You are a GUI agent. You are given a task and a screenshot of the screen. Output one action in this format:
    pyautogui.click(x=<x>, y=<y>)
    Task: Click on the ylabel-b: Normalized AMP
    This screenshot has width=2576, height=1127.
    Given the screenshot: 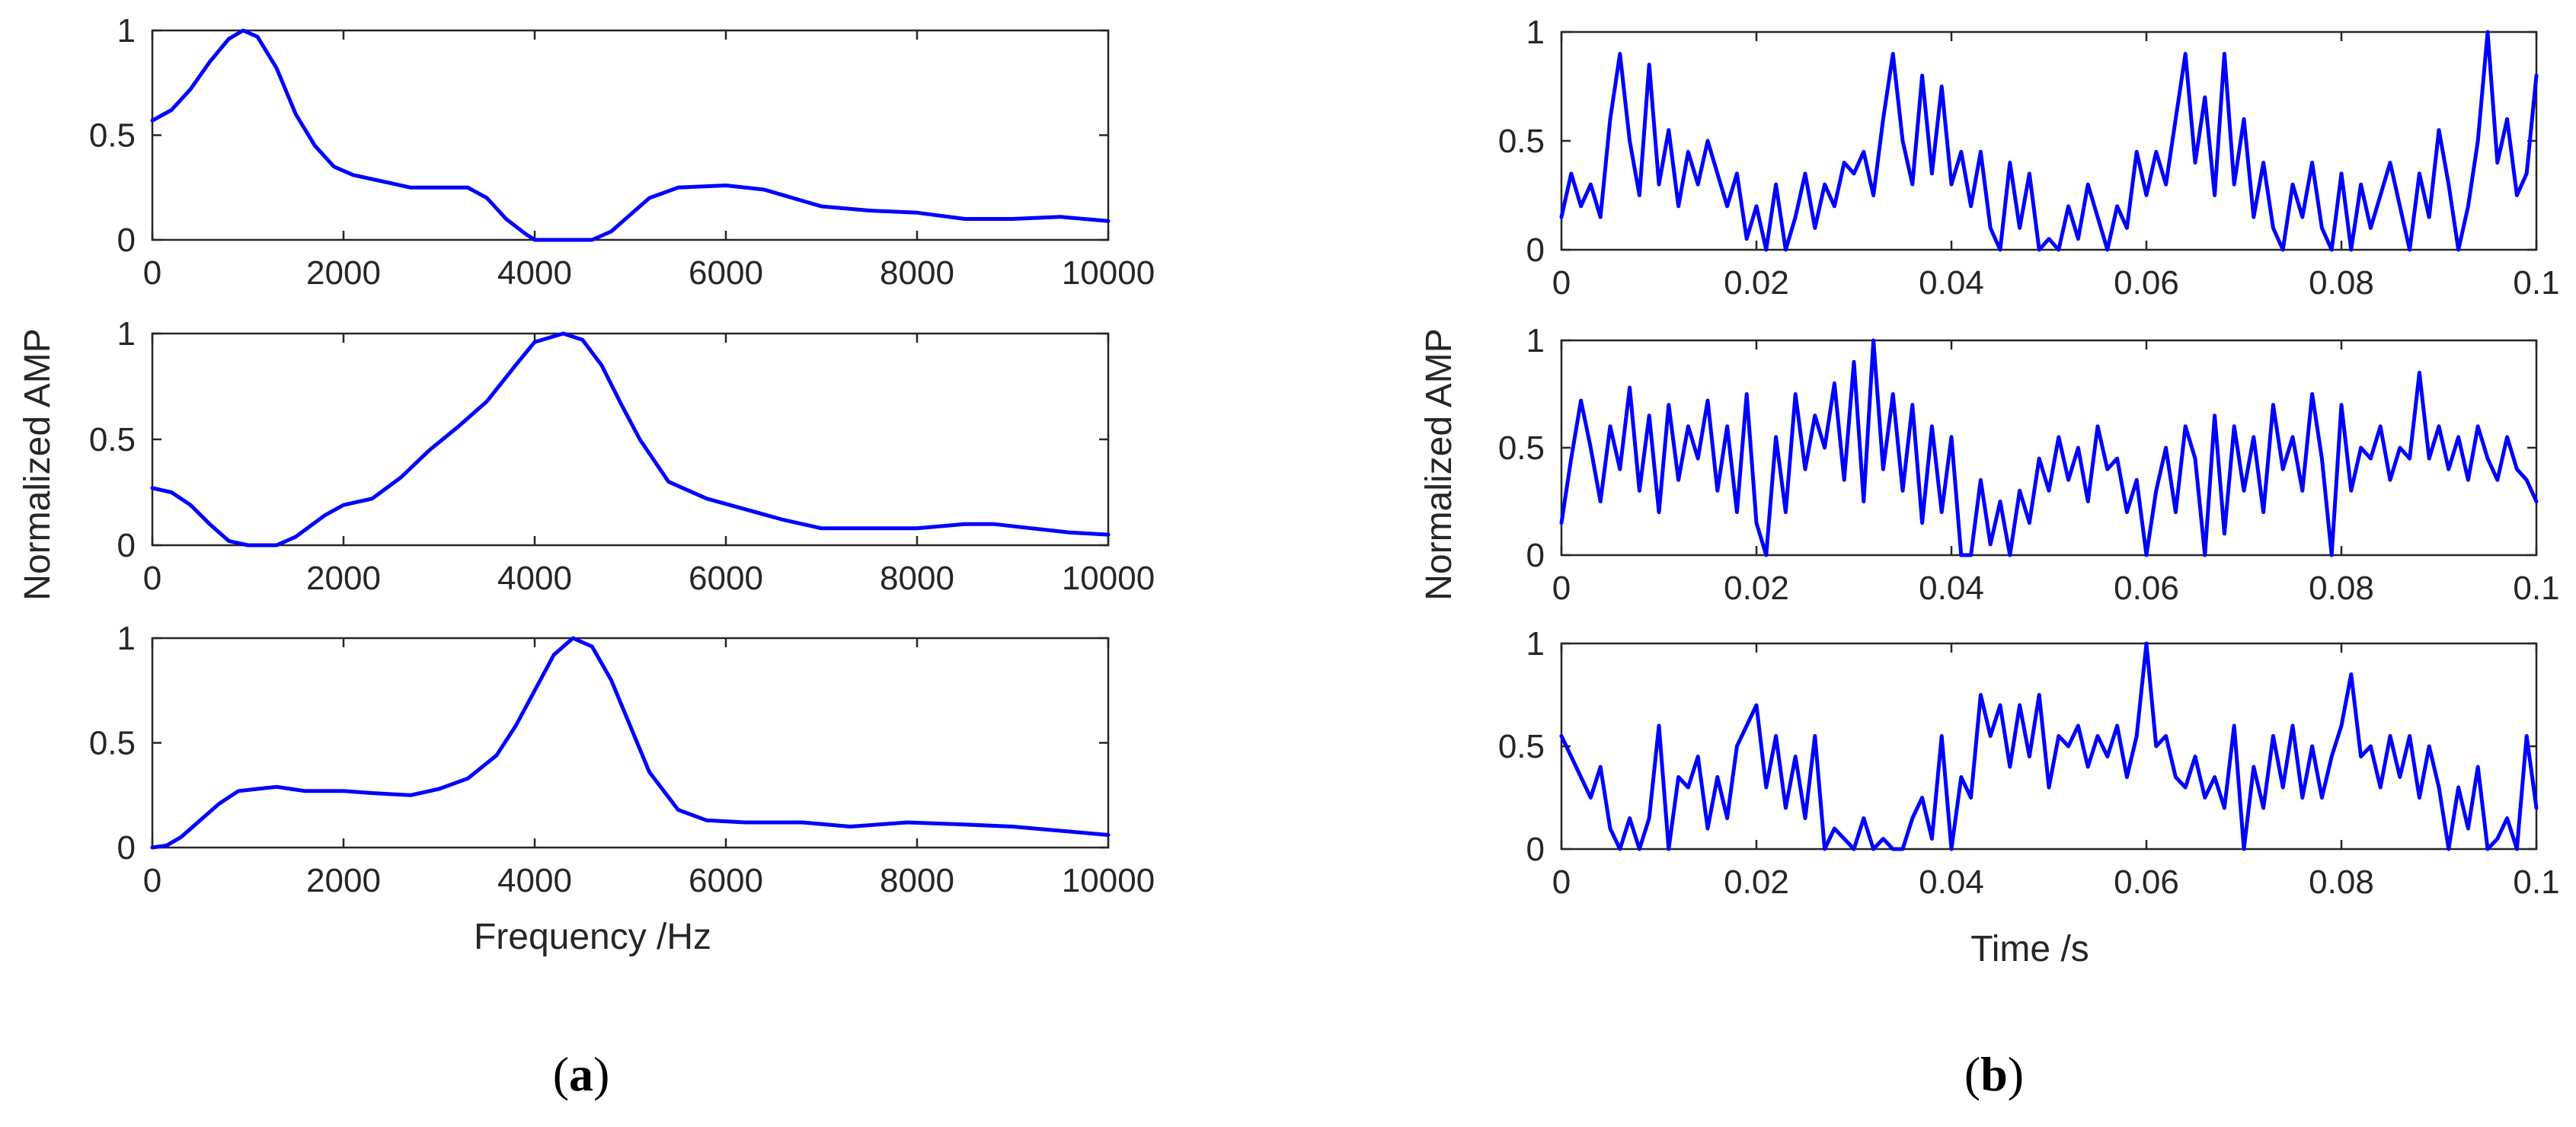 What is the action you would take?
    pyautogui.click(x=1439, y=464)
    